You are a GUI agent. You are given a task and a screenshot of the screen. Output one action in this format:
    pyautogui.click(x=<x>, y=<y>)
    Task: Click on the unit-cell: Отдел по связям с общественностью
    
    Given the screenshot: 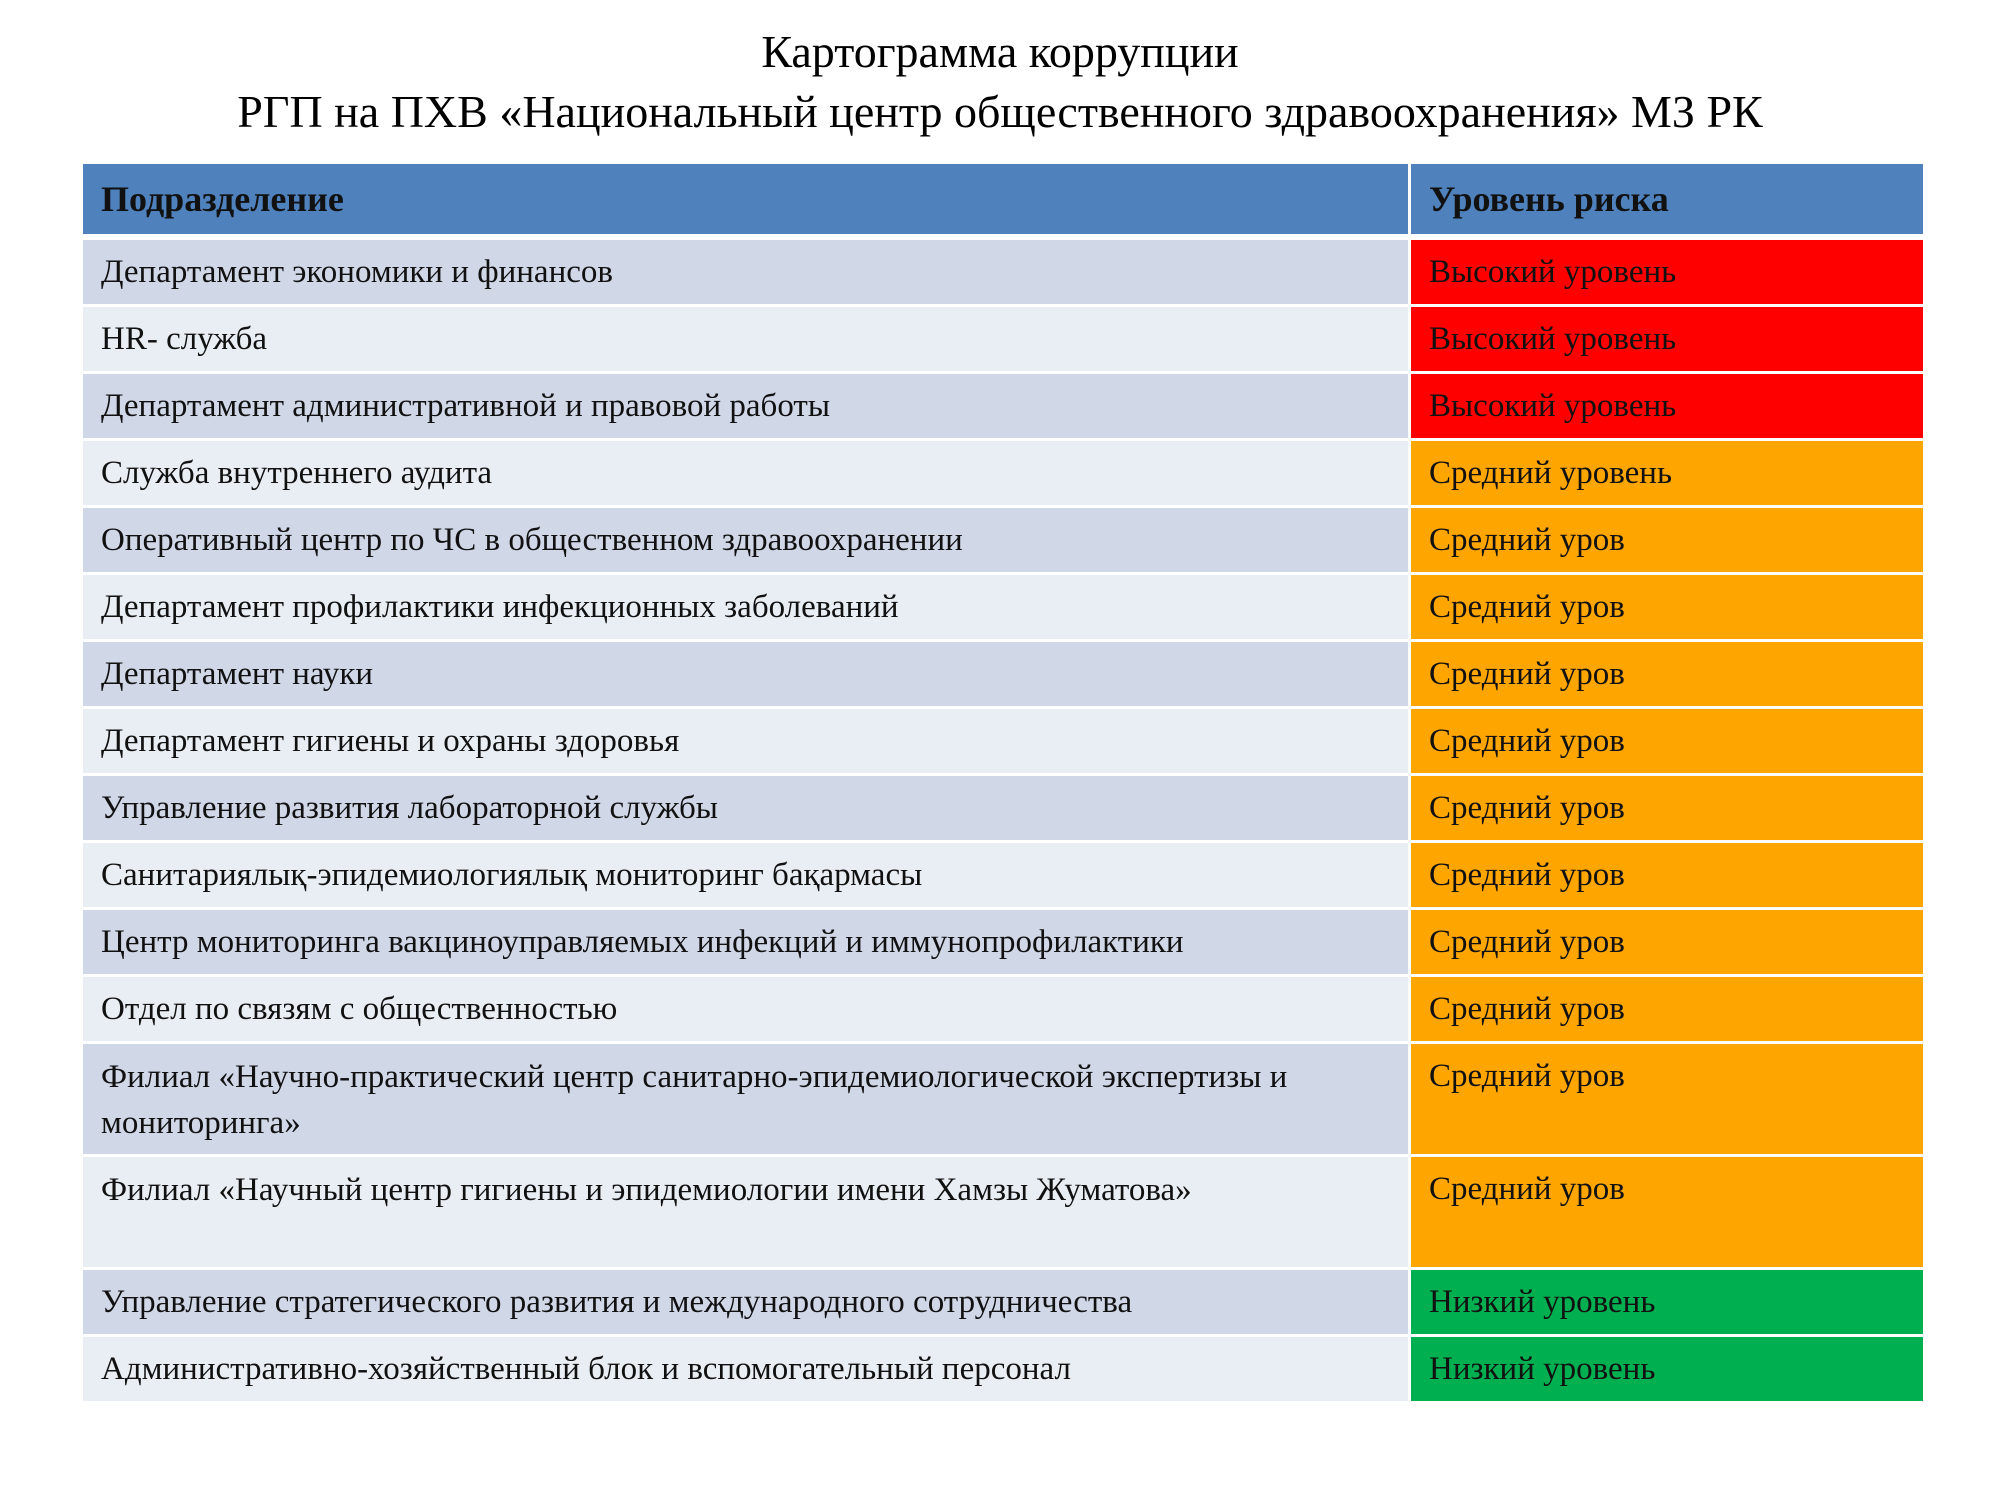 What is the action you would take?
    pyautogui.click(x=745, y=1009)
    